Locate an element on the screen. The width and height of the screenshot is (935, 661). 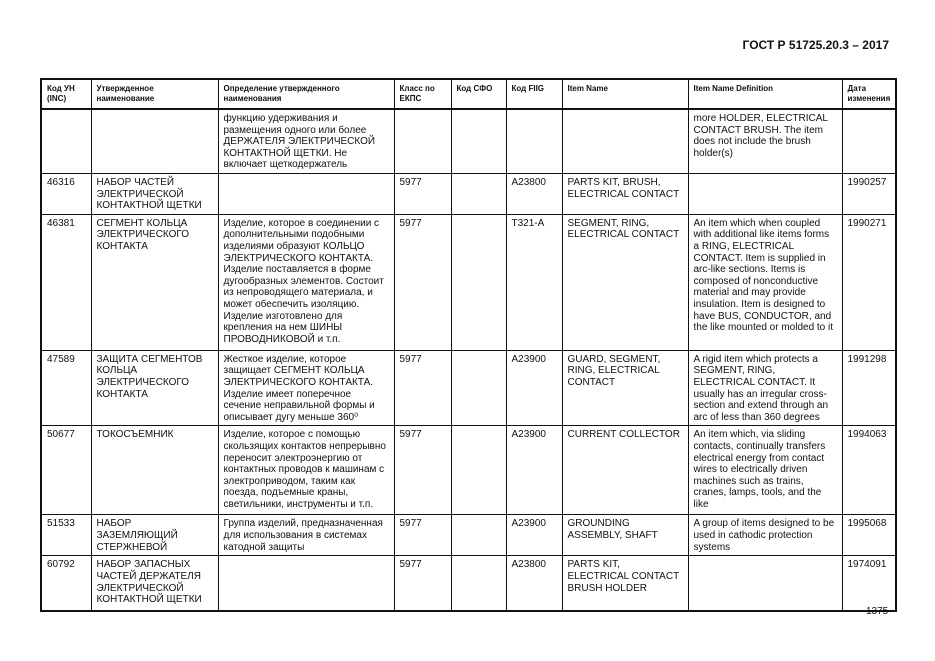
cell-change-date: 1991298 is located at coordinates (869, 388).